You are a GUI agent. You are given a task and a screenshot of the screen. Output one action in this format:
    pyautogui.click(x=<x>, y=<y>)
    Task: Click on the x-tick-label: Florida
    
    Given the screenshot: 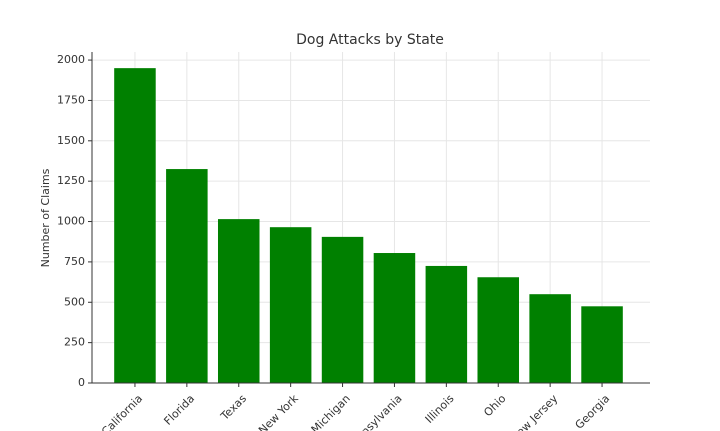 What is the action you would take?
    pyautogui.click(x=179, y=410)
    